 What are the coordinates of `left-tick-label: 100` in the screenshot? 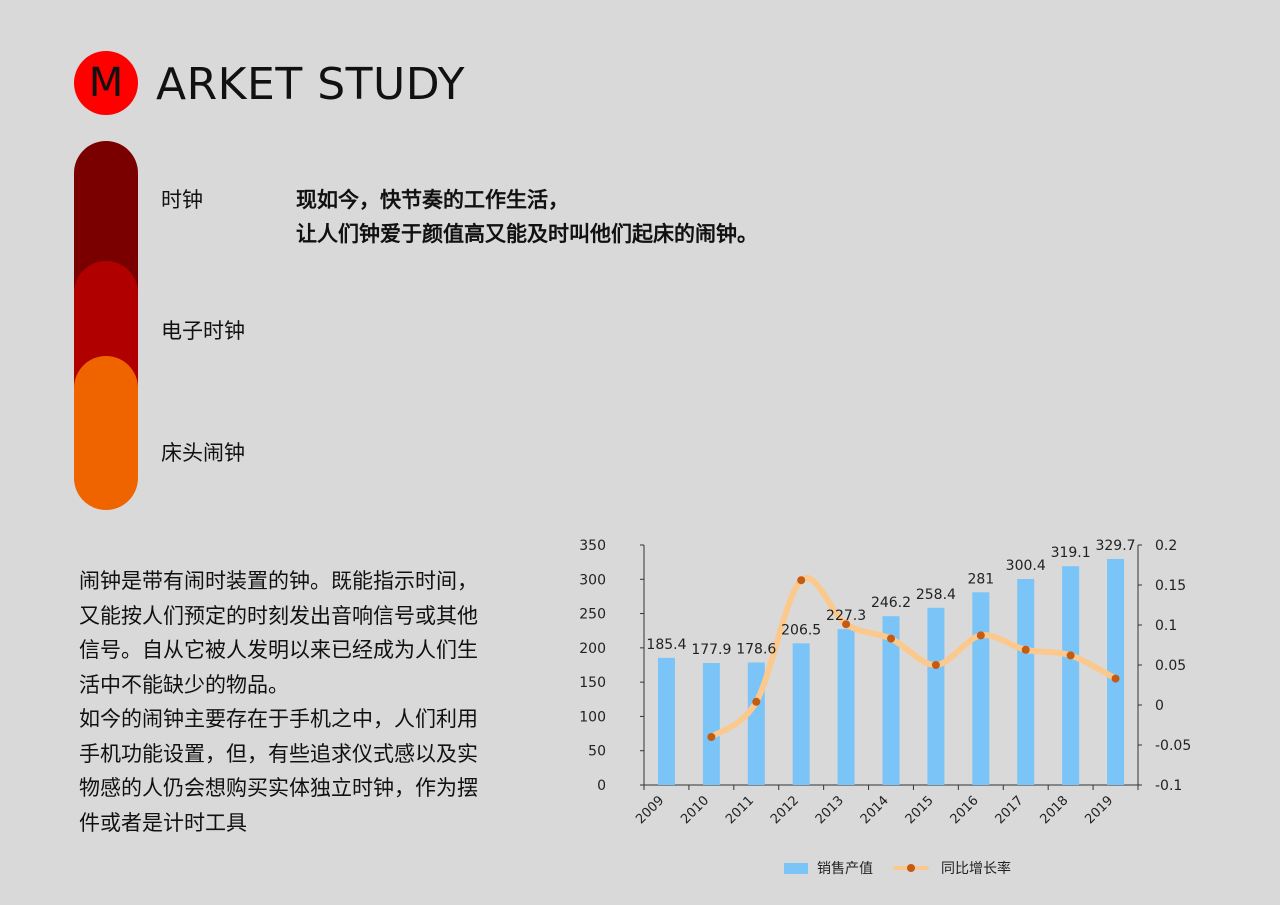 It's located at (592, 717).